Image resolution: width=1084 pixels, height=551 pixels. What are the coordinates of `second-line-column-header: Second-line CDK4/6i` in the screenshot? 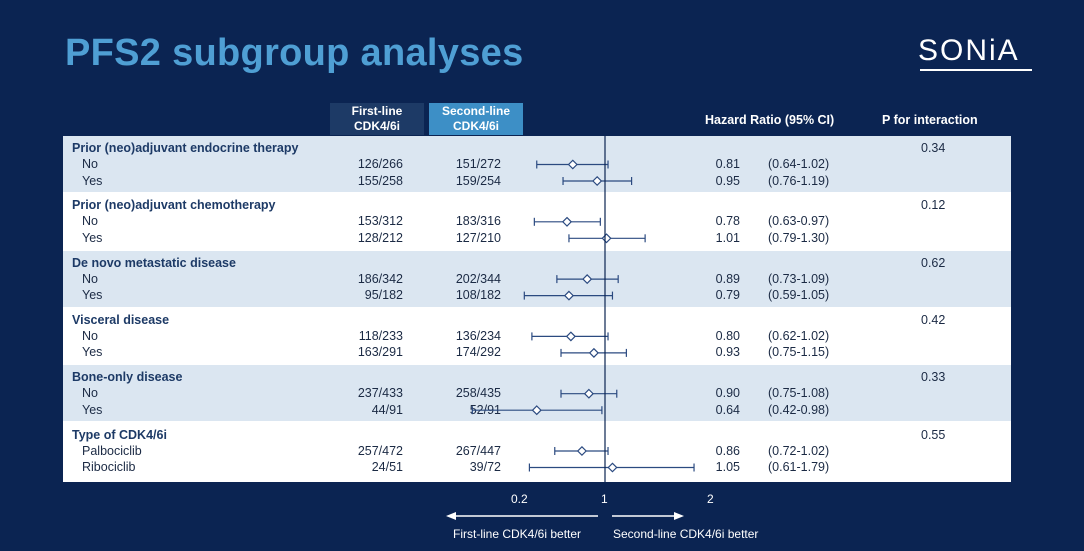 It's located at (476, 119).